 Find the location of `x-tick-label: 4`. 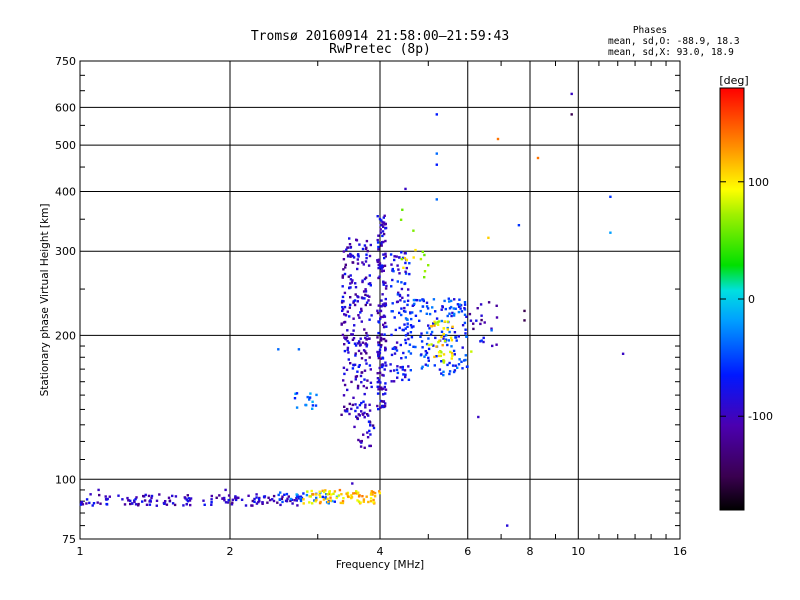

x-tick-label: 4 is located at coordinates (380, 551).